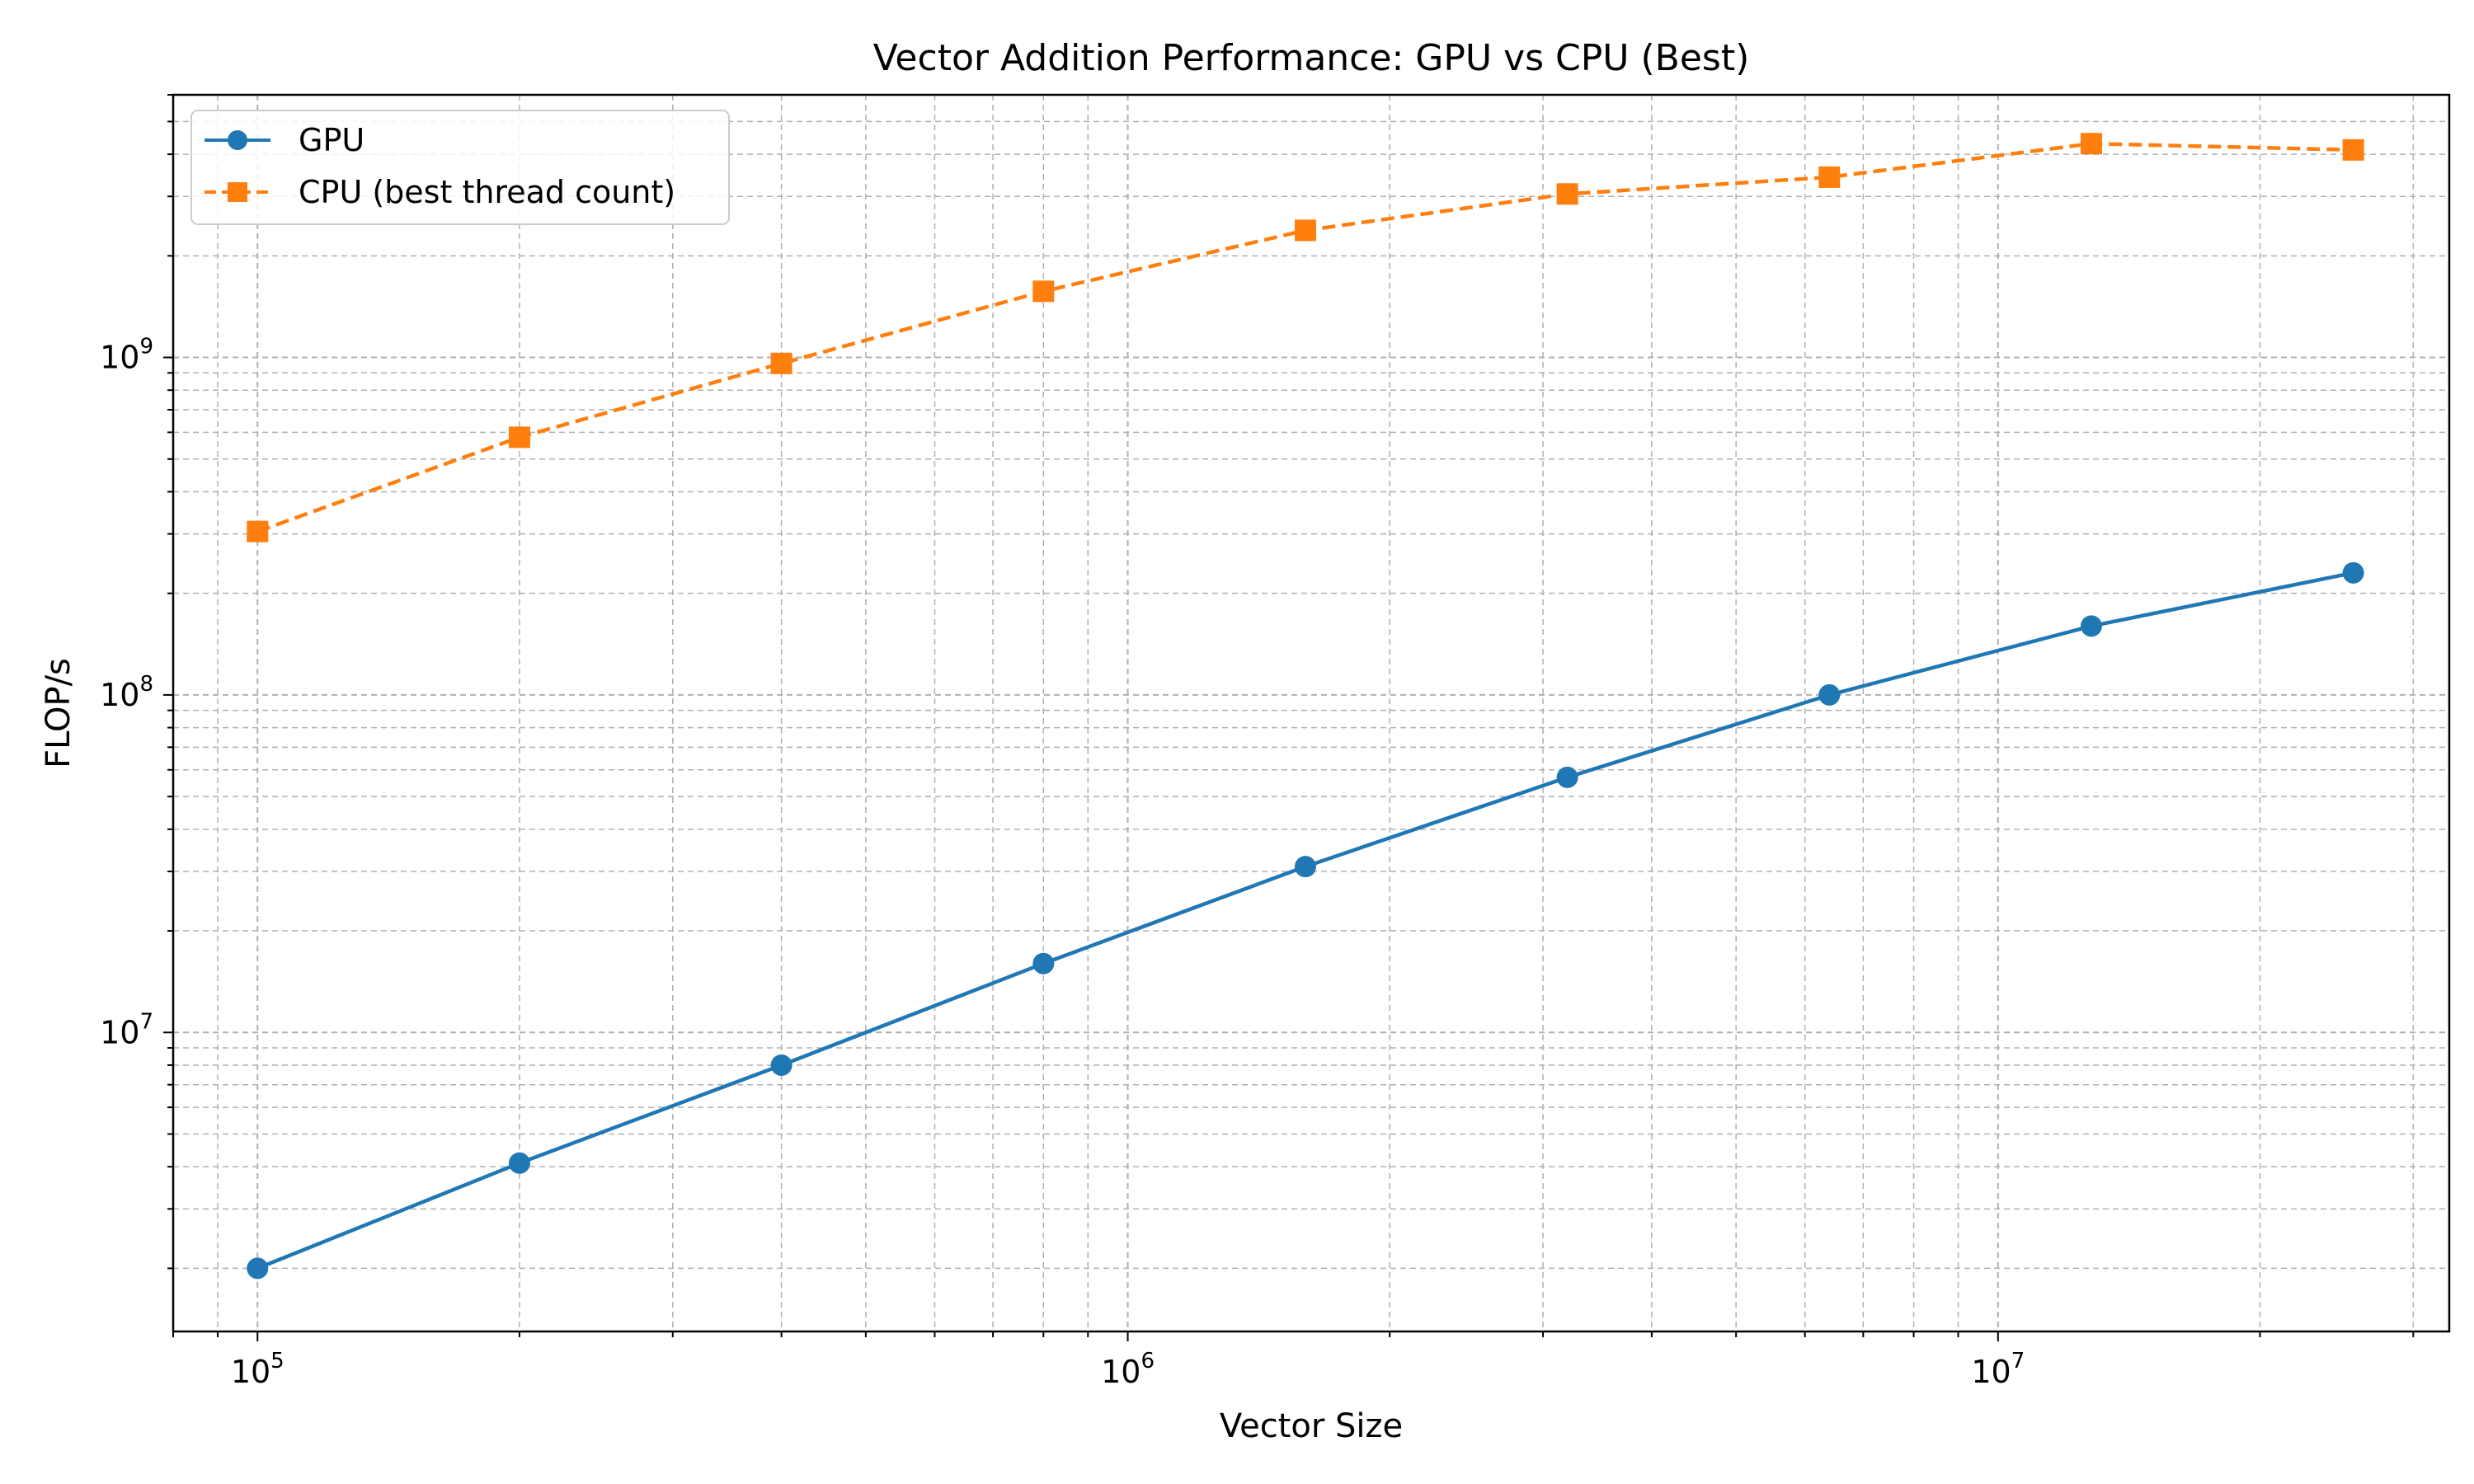 Image resolution: width=2474 pixels, height=1484 pixels. What do you see at coordinates (487, 192) in the screenshot?
I see `legend-cpu-label: CPU (best thread count)` at bounding box center [487, 192].